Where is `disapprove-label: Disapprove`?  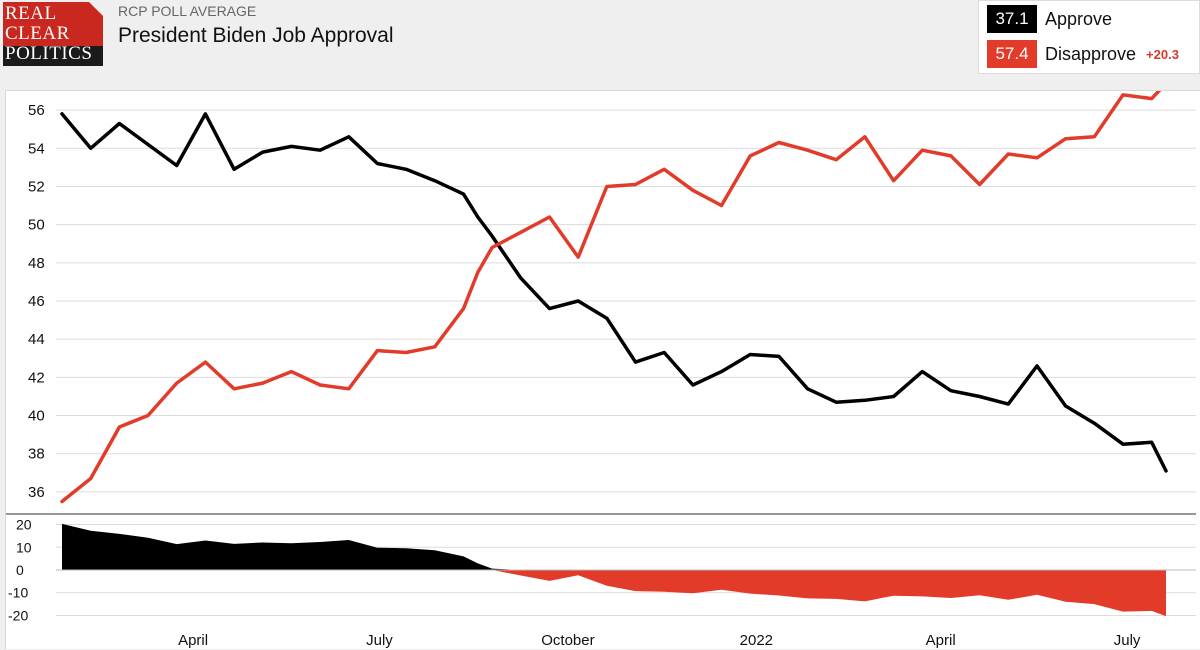 disapprove-label: Disapprove is located at coordinates (1091, 53).